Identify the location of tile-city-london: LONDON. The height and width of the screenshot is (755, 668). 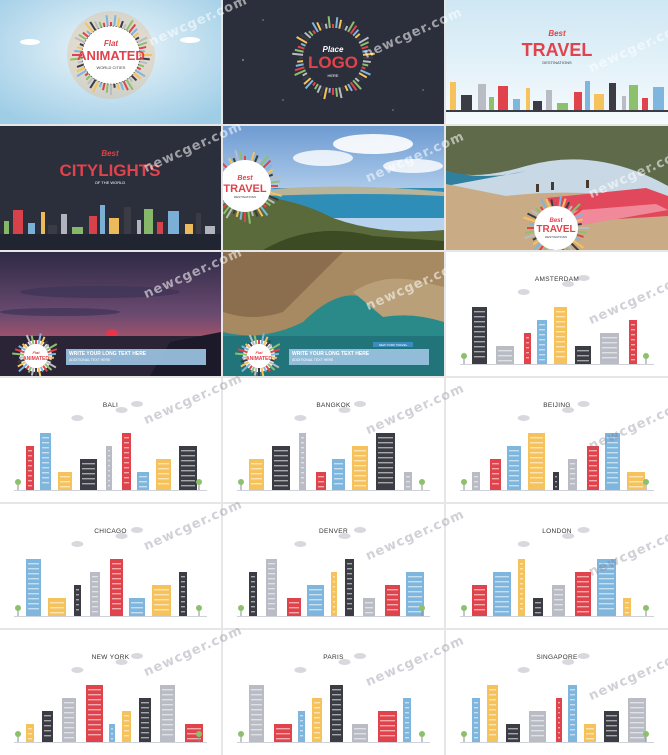
(557, 566).